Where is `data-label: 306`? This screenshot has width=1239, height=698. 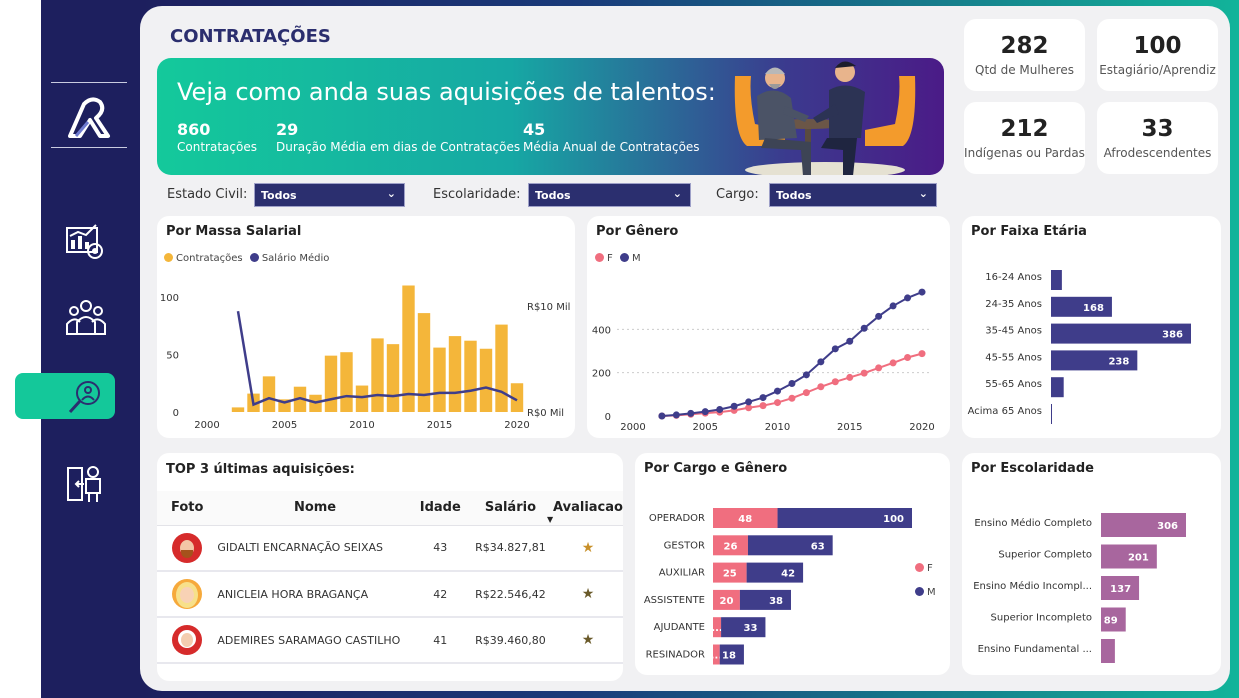
data-label: 306 is located at coordinates (1167, 526).